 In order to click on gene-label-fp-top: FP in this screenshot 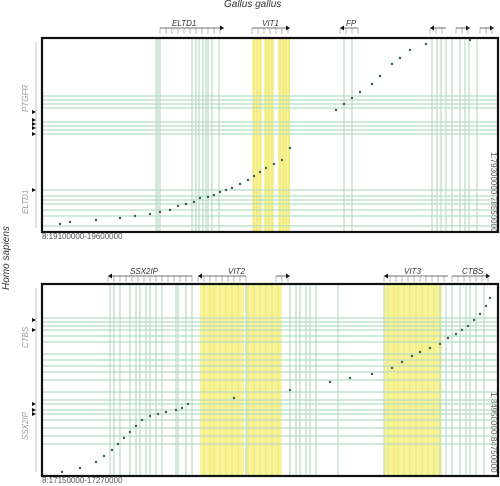, I will do `click(351, 23)`.